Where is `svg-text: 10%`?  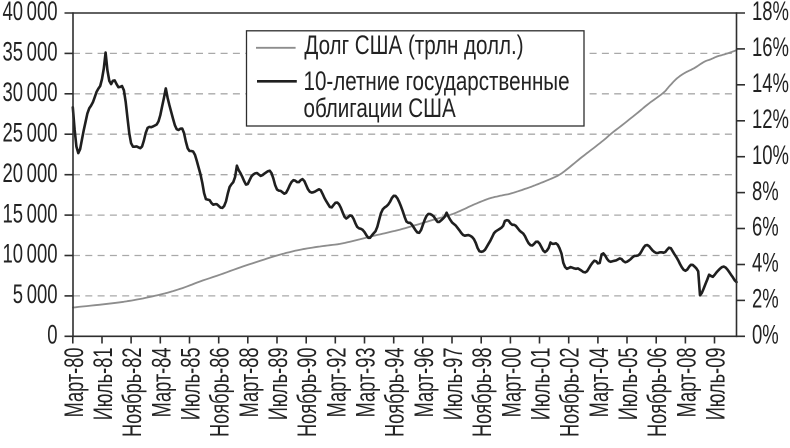 svg-text: 10% is located at coordinates (770, 155).